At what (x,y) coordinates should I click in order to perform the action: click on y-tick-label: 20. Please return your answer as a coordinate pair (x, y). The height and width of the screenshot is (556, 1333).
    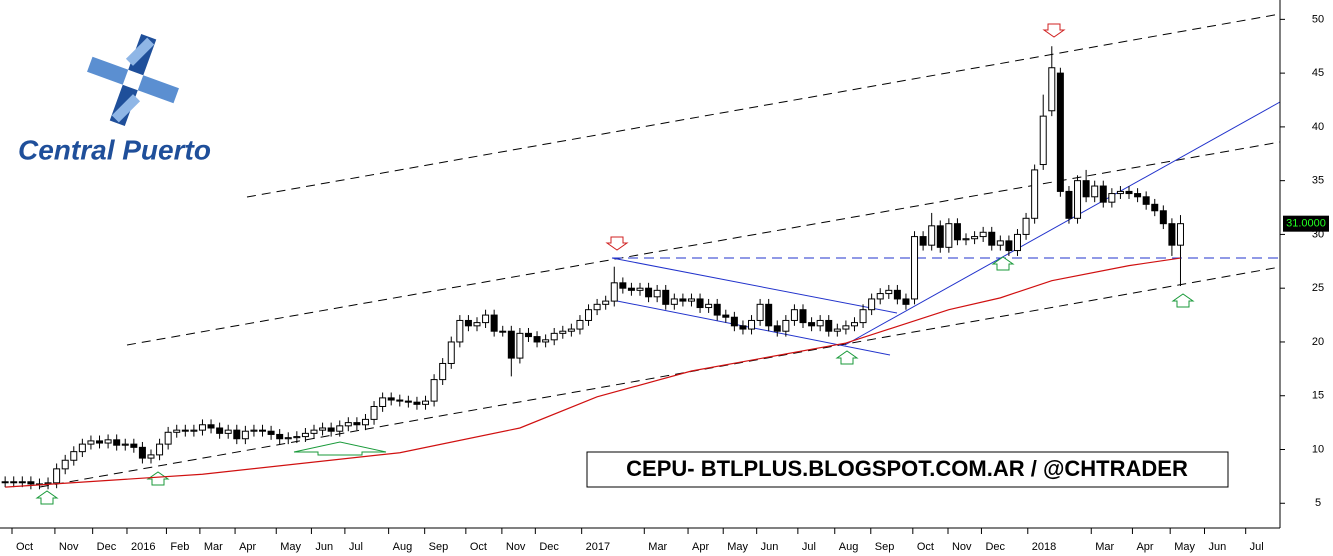
    Looking at the image, I should click on (1318, 342).